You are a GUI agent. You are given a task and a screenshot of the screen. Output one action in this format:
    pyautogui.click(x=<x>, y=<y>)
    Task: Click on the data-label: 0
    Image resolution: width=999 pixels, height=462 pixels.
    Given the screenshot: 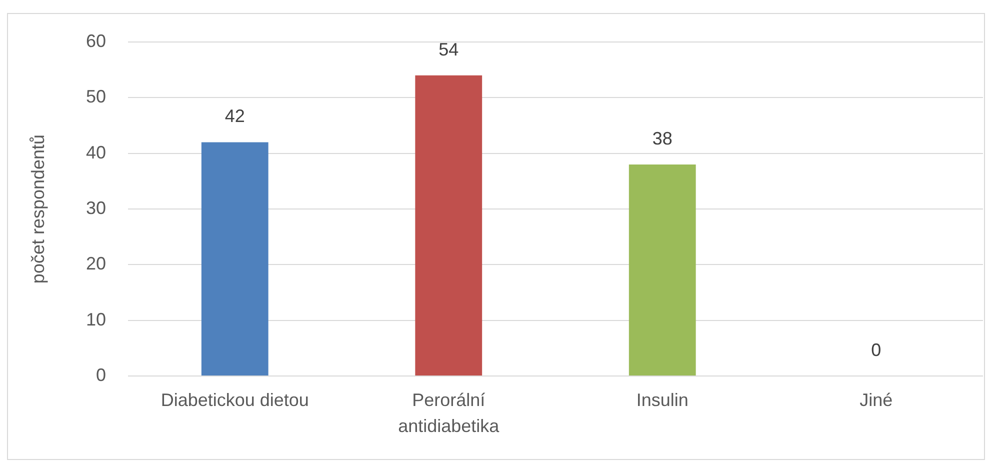 What is the action you would take?
    pyautogui.click(x=876, y=350)
    